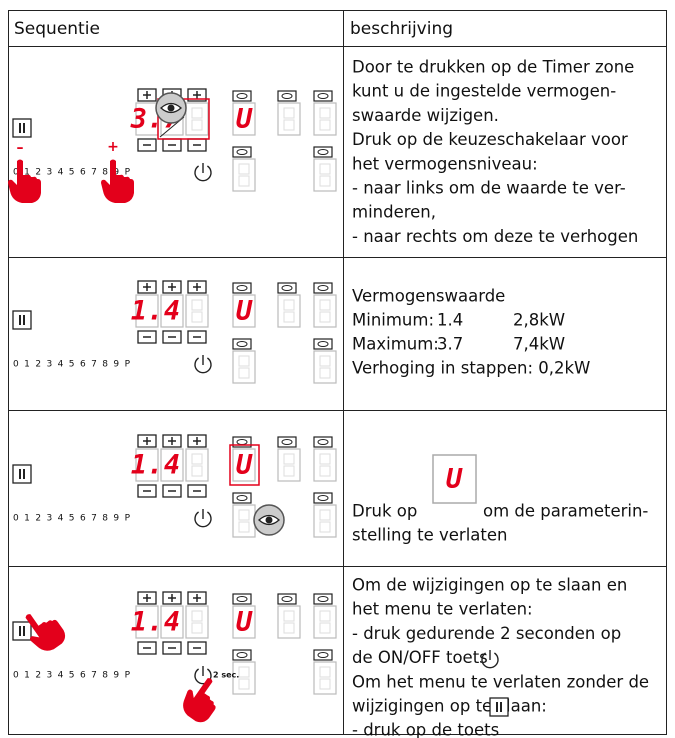  I want to click on highlight-box, so click(244, 465).